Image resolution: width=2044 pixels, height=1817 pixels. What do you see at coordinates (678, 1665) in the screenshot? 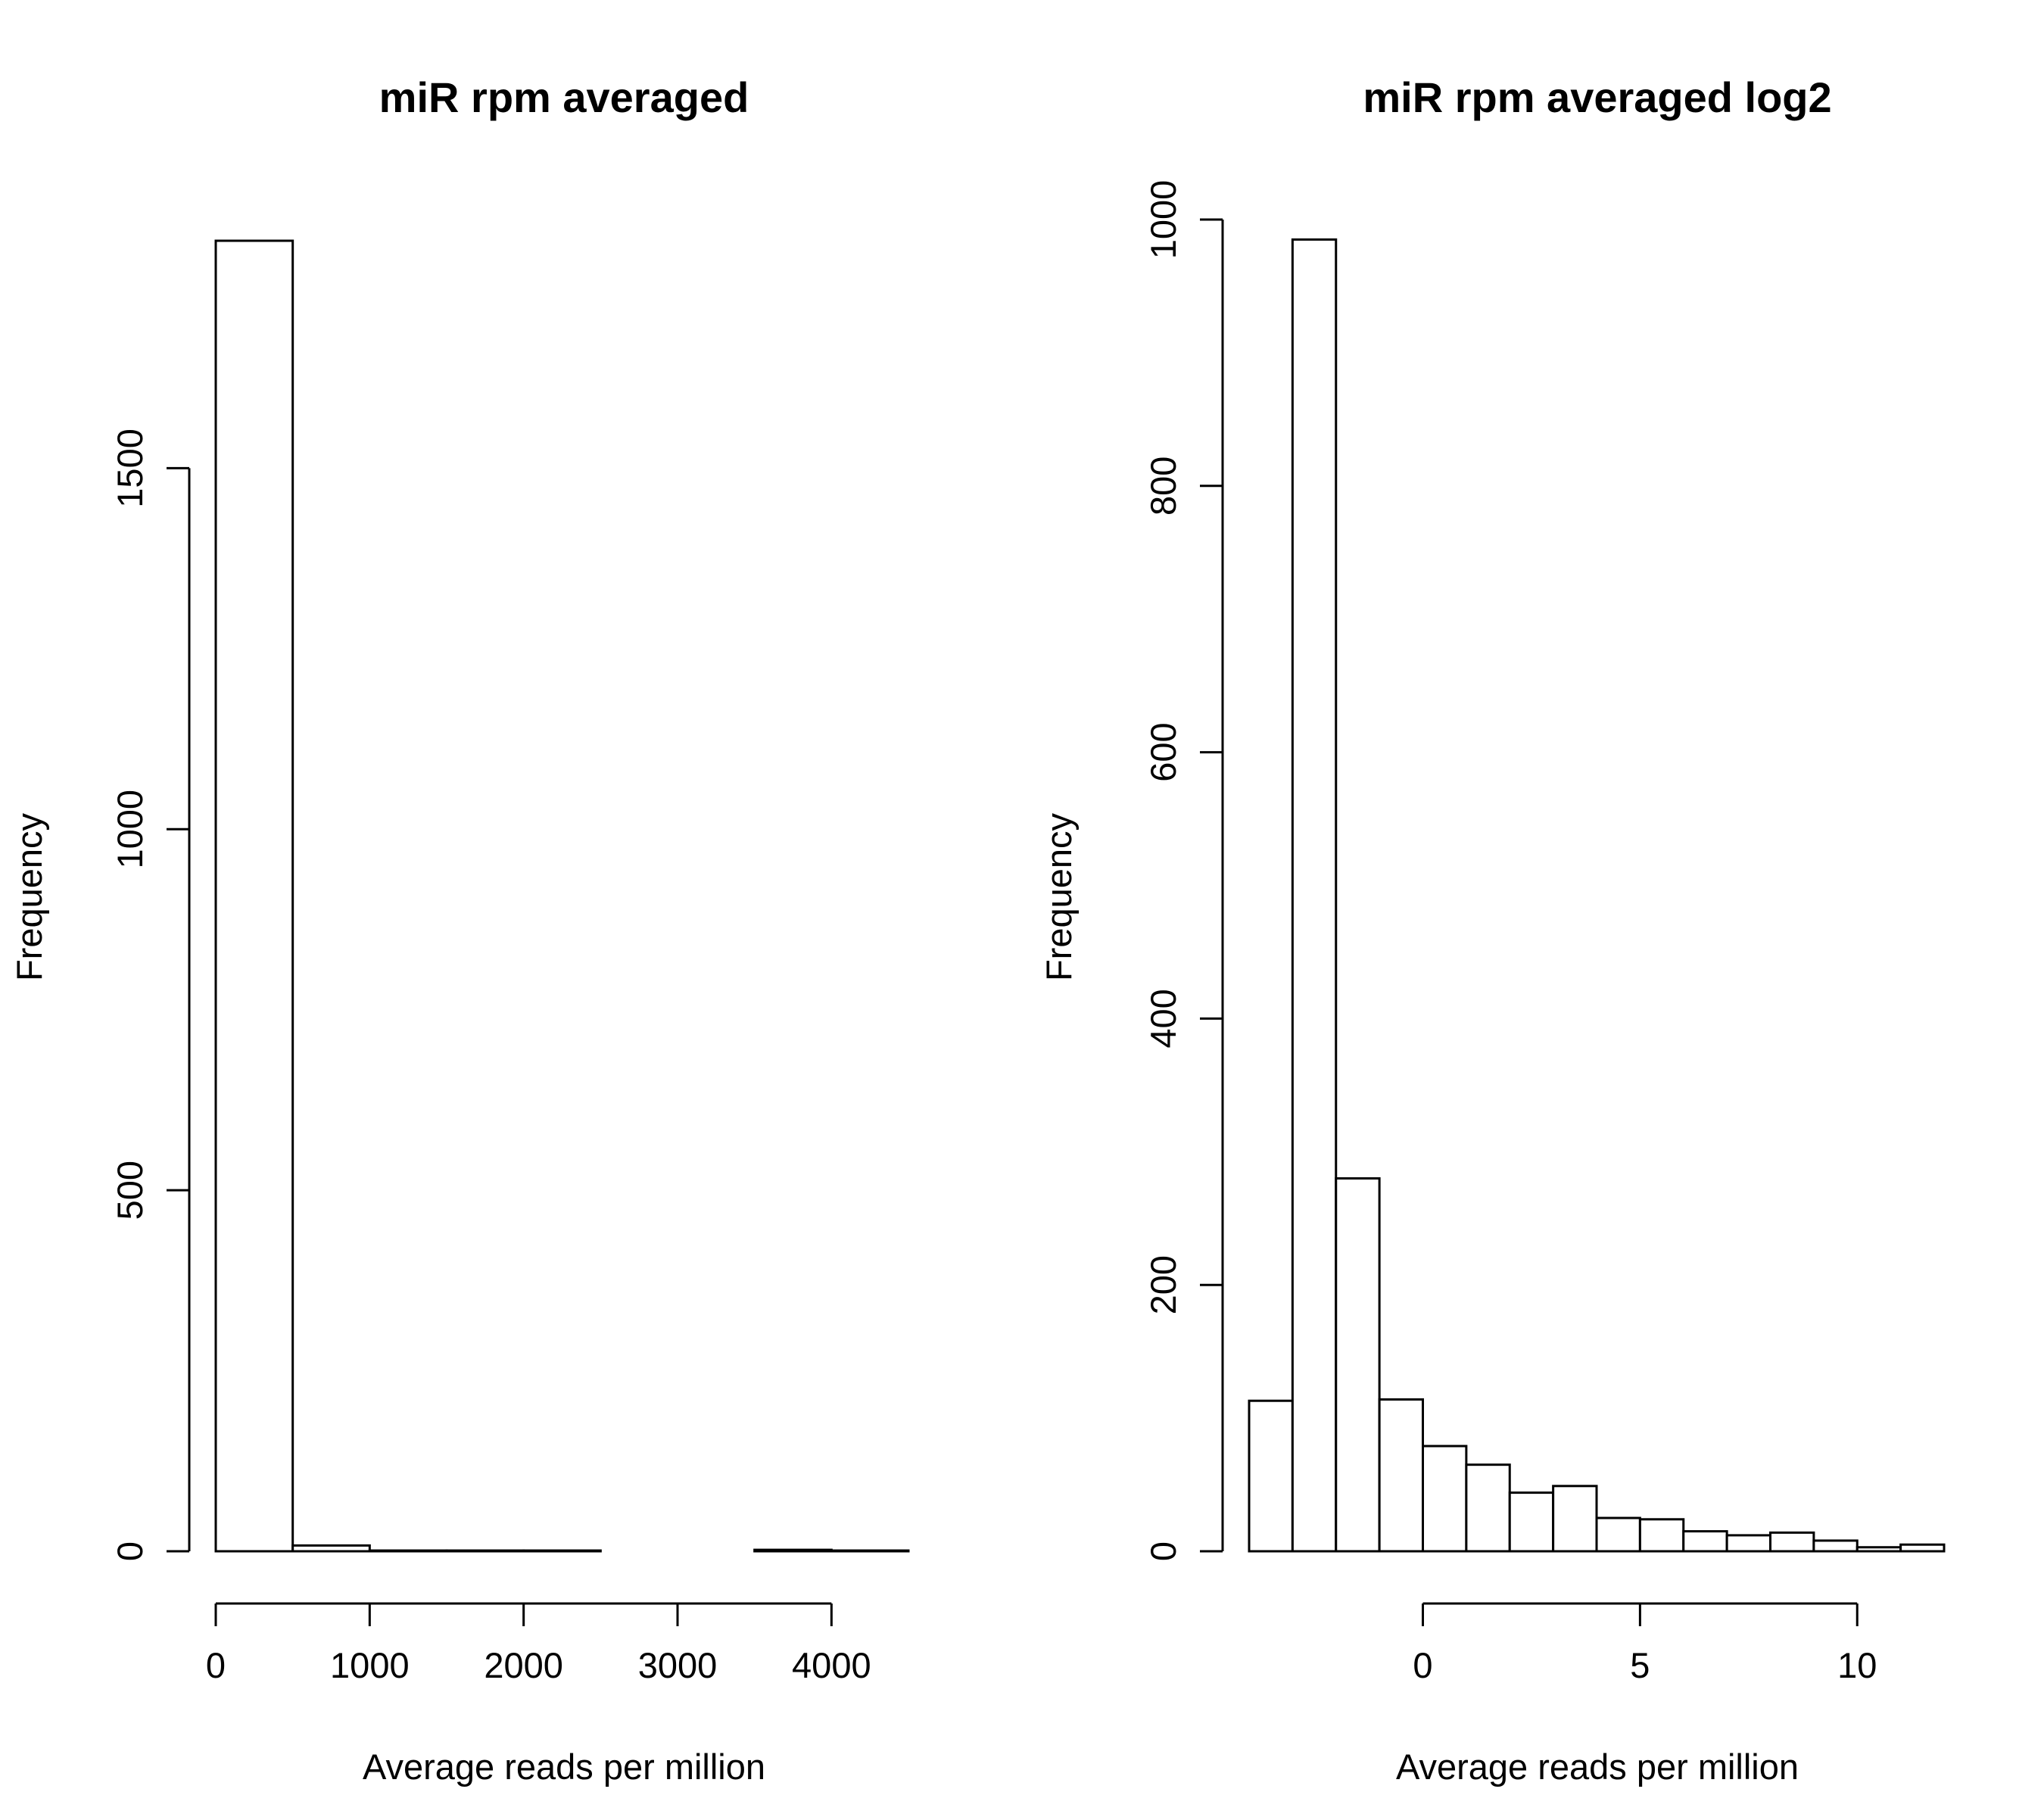
I see `x-tick-label: 3000` at bounding box center [678, 1665].